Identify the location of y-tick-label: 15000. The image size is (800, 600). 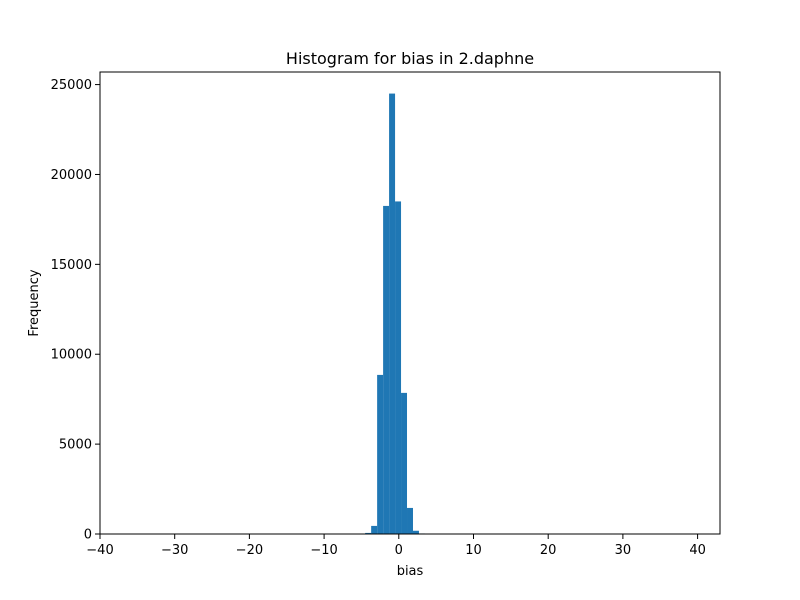
(71, 265).